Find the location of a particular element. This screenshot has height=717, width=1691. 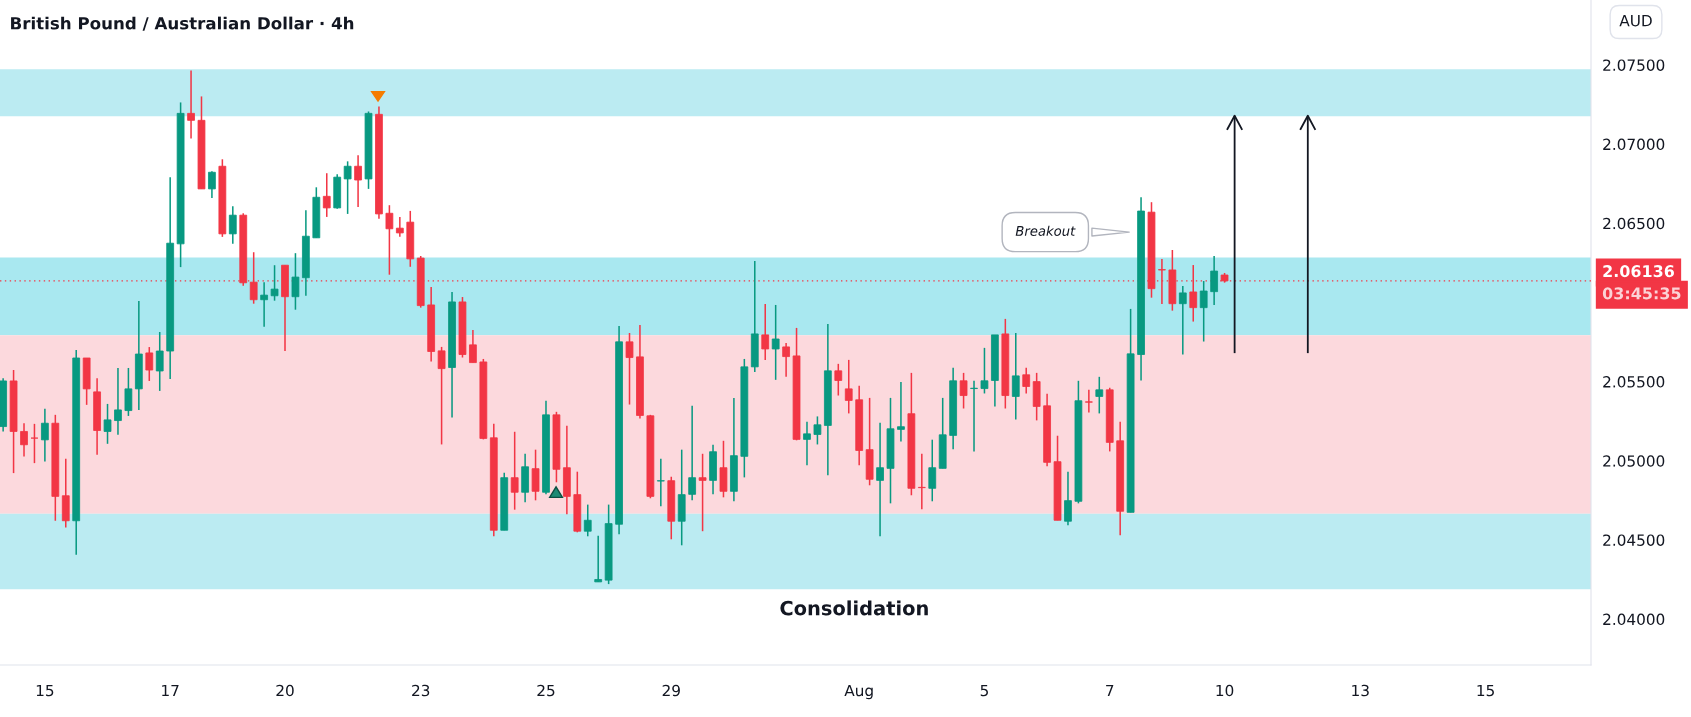

x-tick-label: 17 is located at coordinates (170, 690).